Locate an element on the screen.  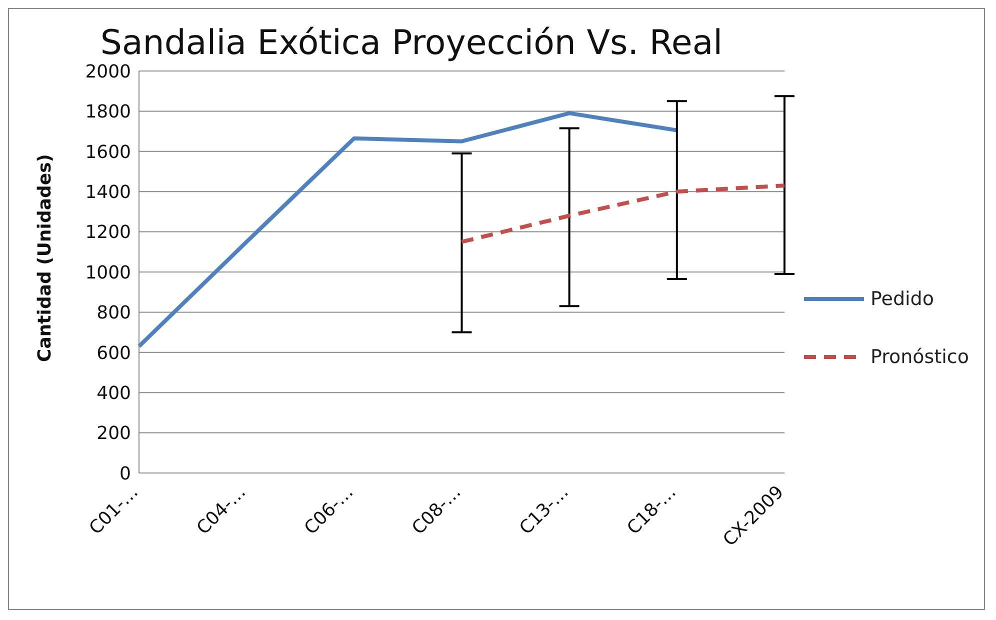
y-tick-label: 1200 is located at coordinates (108, 233).